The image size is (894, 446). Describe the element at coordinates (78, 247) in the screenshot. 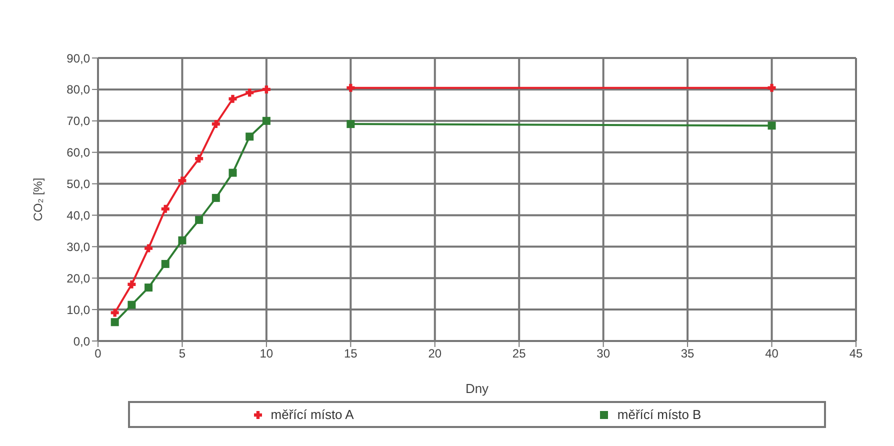

I see `y-tick-label: 30,0` at that location.